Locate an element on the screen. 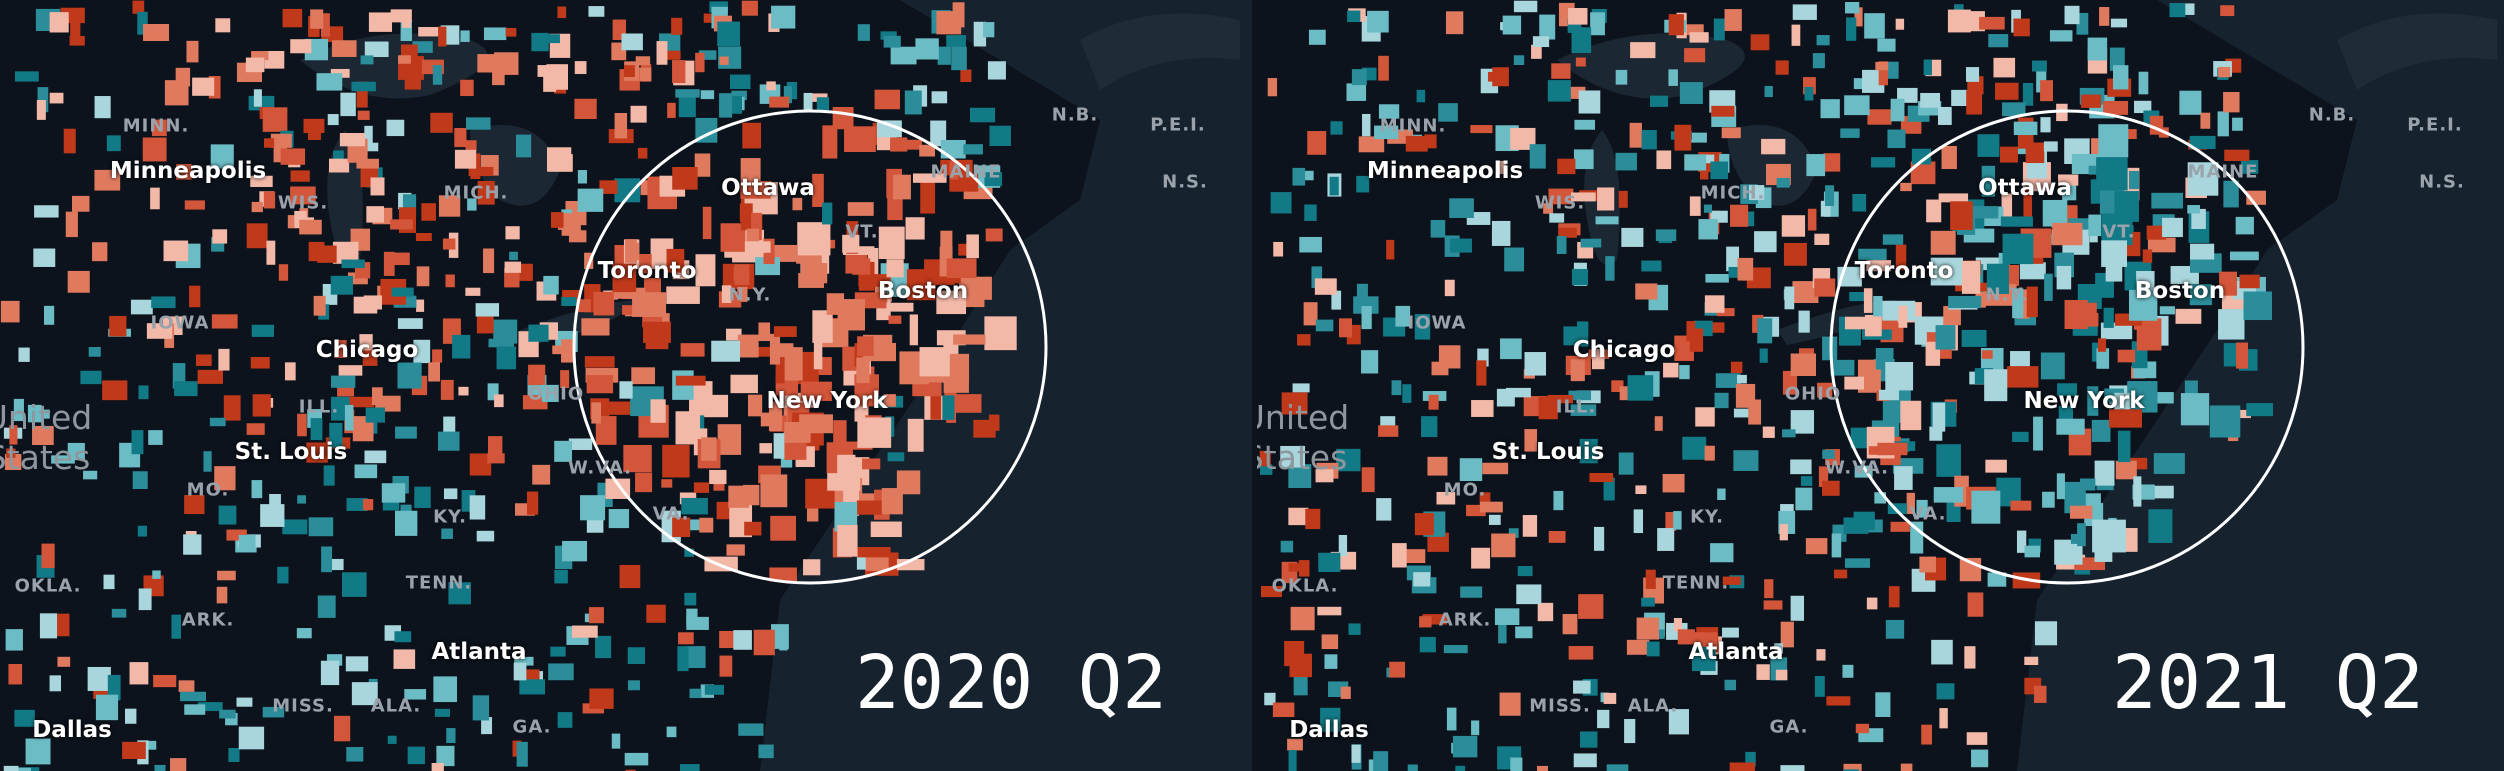  region-label: OKLA. is located at coordinates (1305, 586).